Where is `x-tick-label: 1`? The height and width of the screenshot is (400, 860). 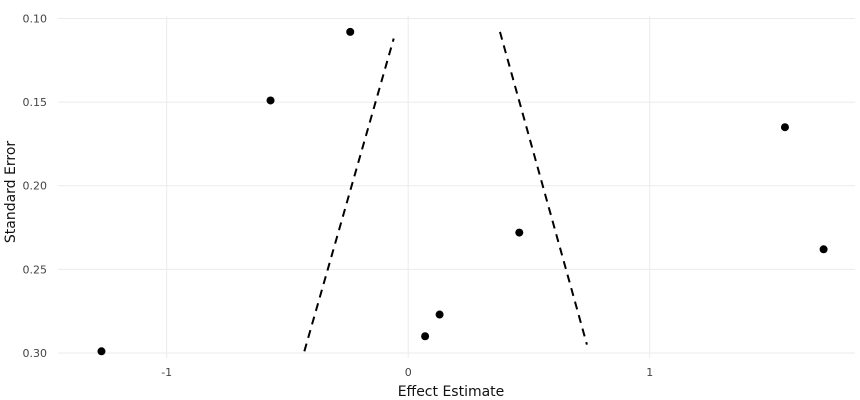 x-tick-label: 1 is located at coordinates (649, 372).